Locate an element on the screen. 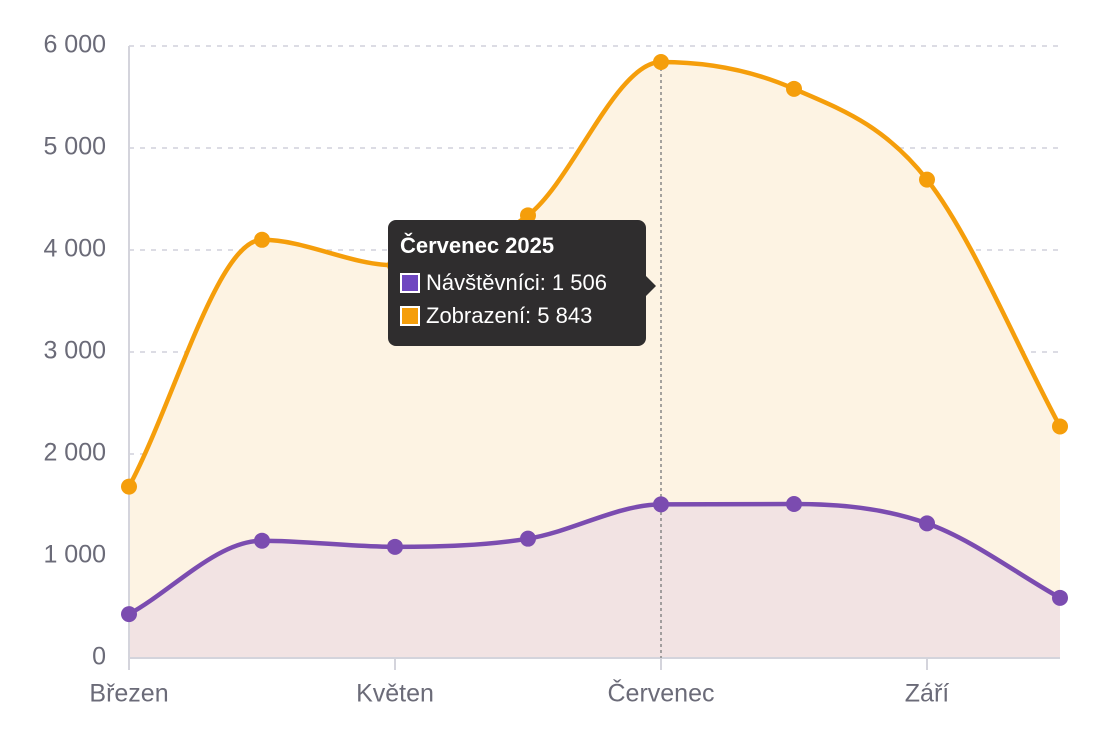 The image size is (1094, 744). x-tick-label: Červenec is located at coordinates (661, 693).